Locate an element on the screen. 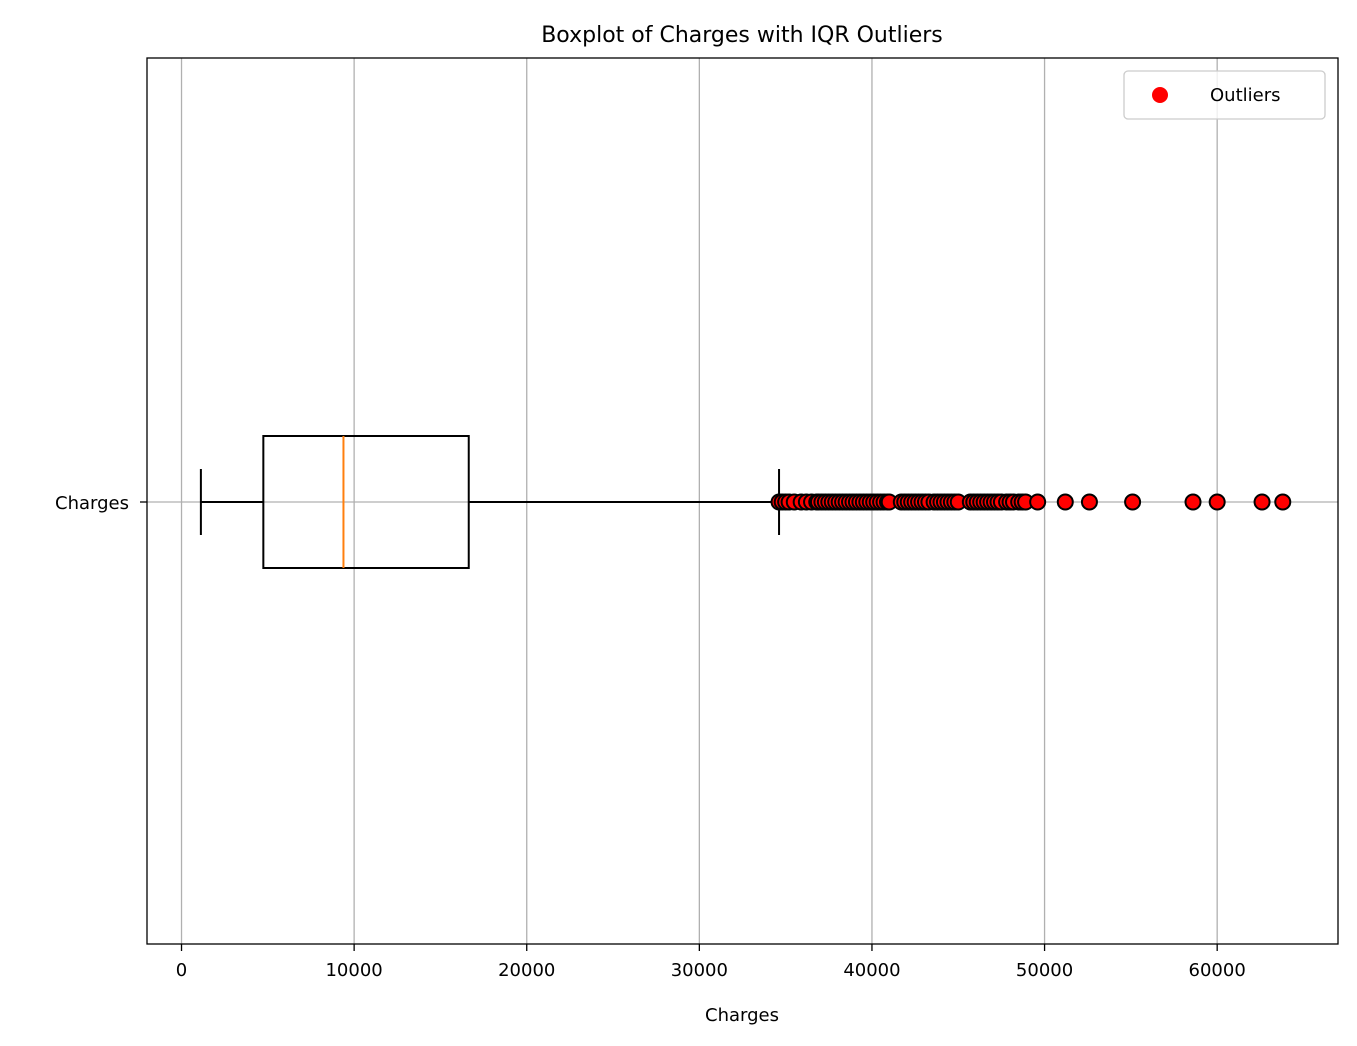  legend-frame is located at coordinates (1224, 95).